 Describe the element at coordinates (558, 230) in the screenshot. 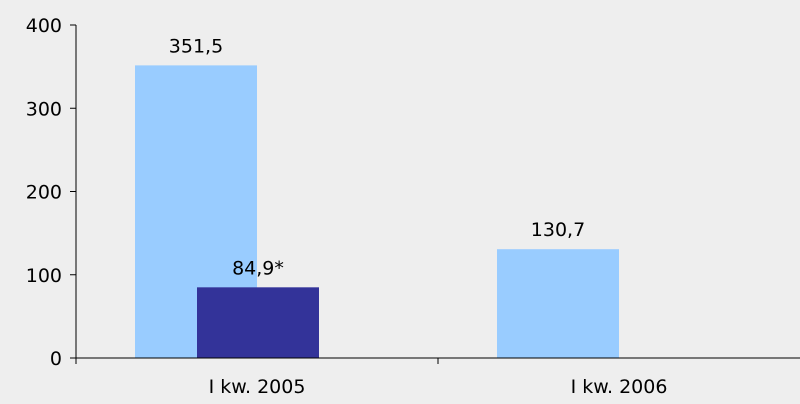

I see `data-label-series1-cat2: 130,7` at that location.